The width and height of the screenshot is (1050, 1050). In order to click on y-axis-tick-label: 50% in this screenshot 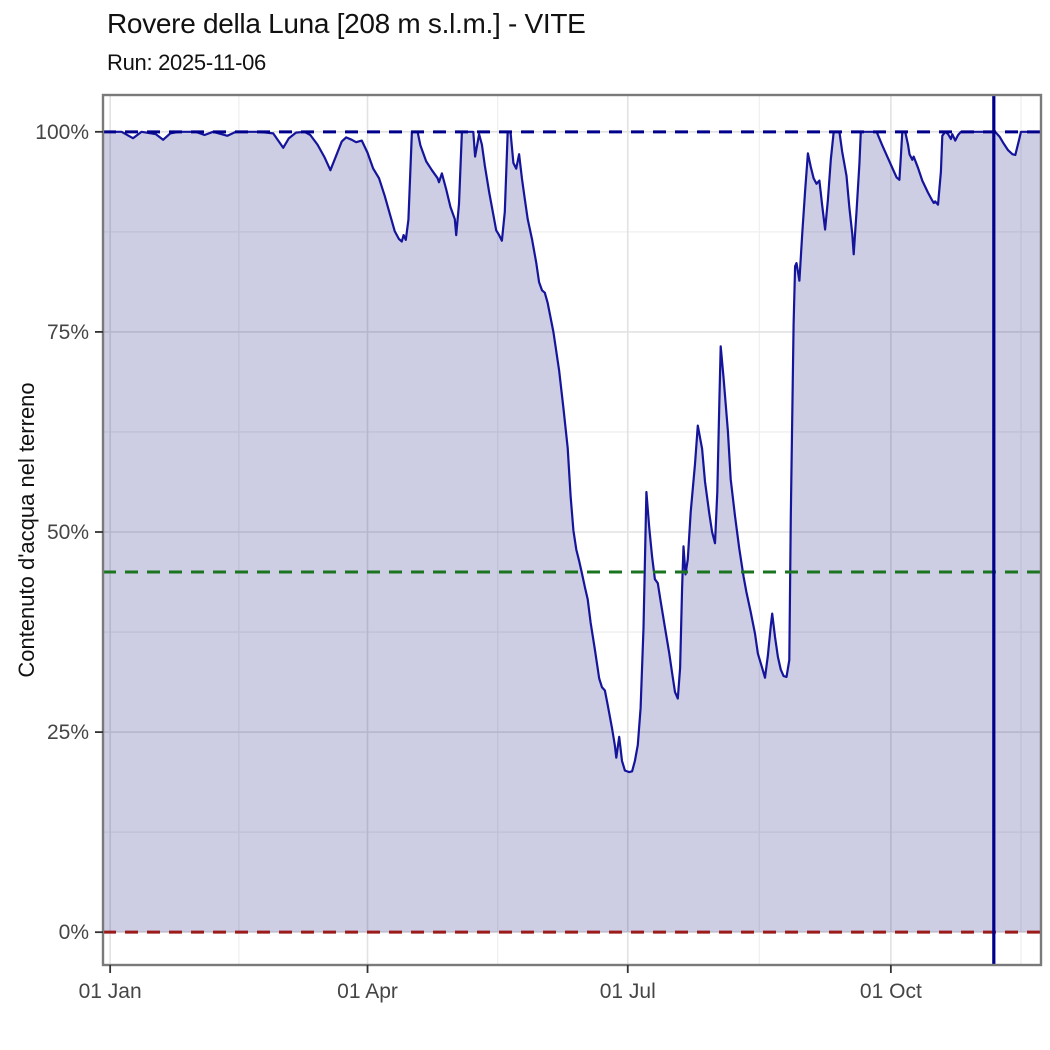, I will do `click(68, 532)`.